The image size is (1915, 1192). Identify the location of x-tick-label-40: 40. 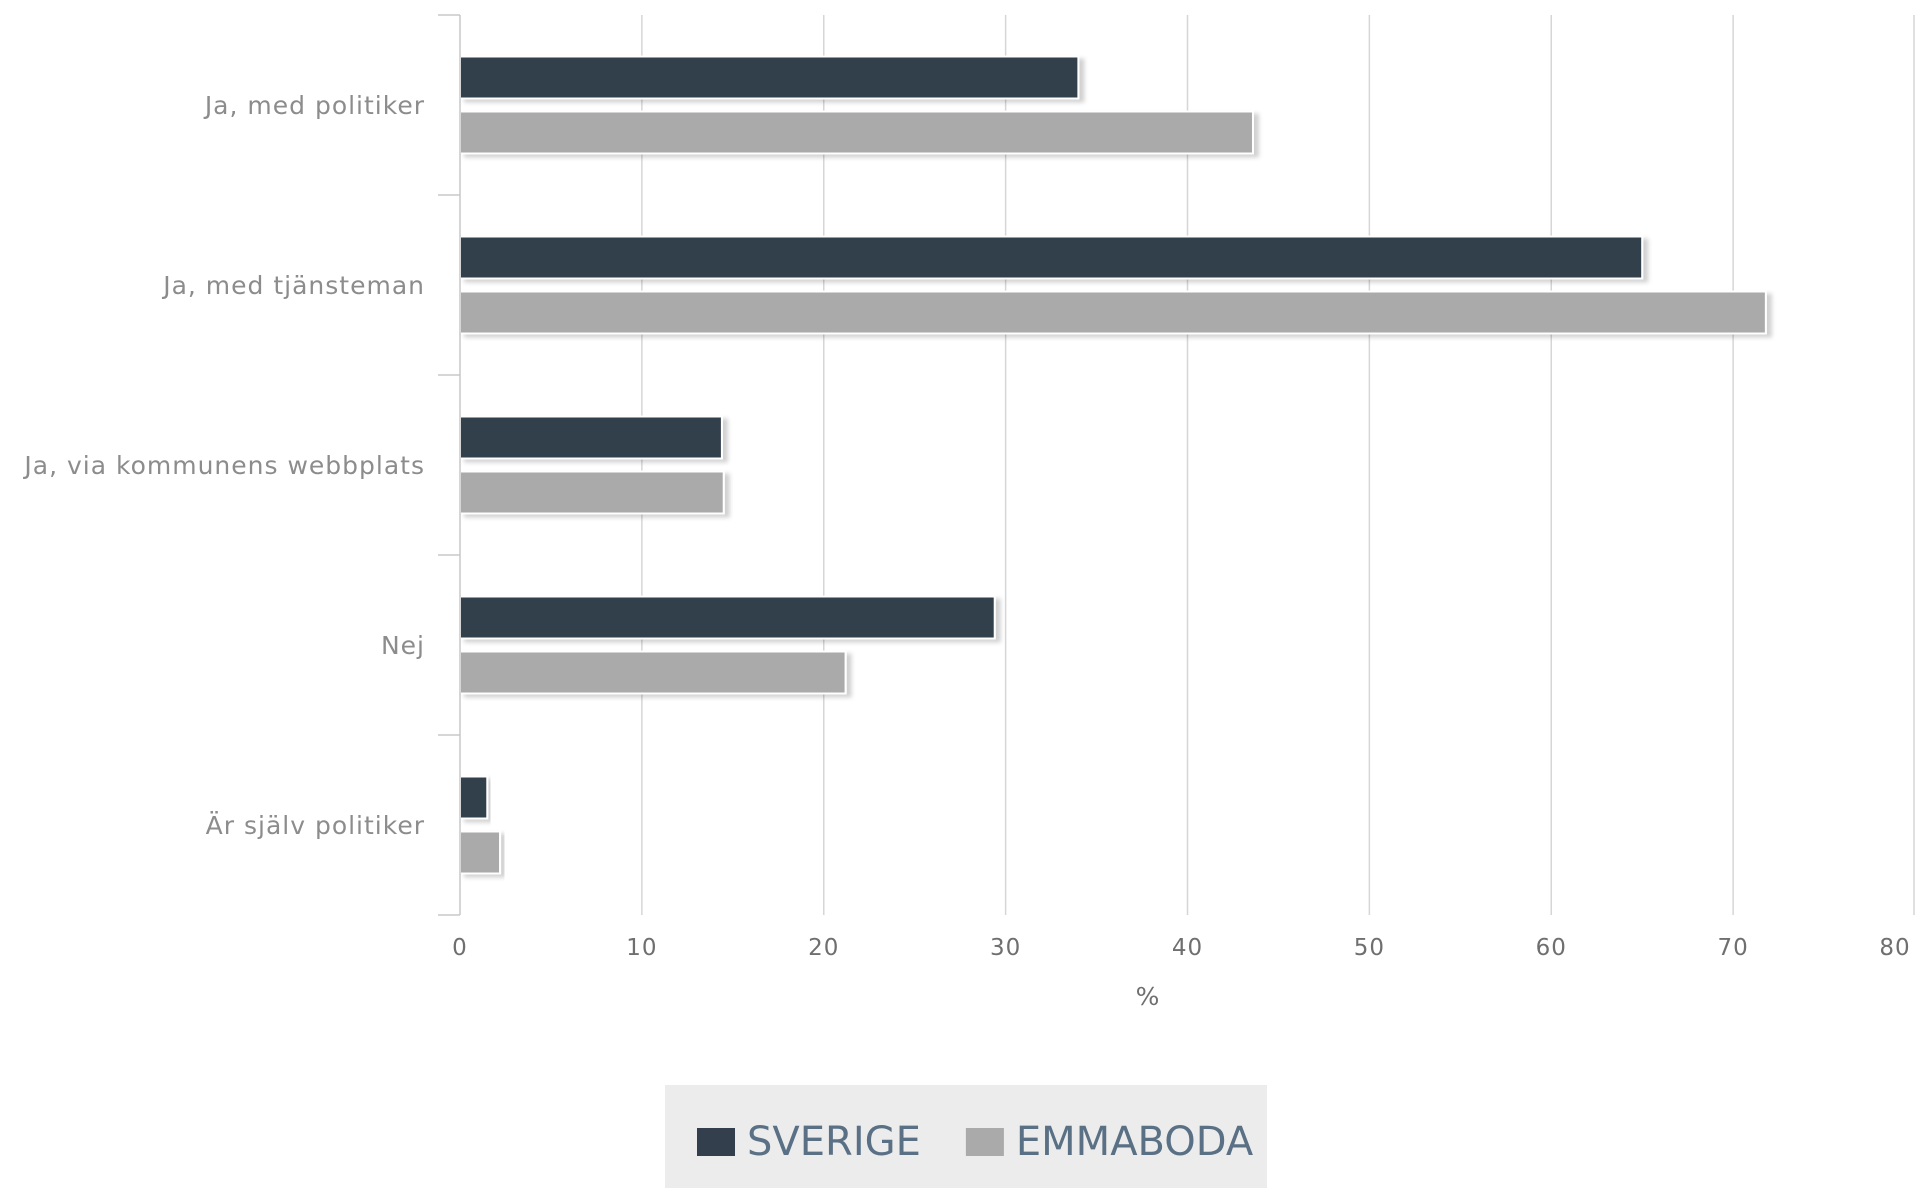
(1187, 948).